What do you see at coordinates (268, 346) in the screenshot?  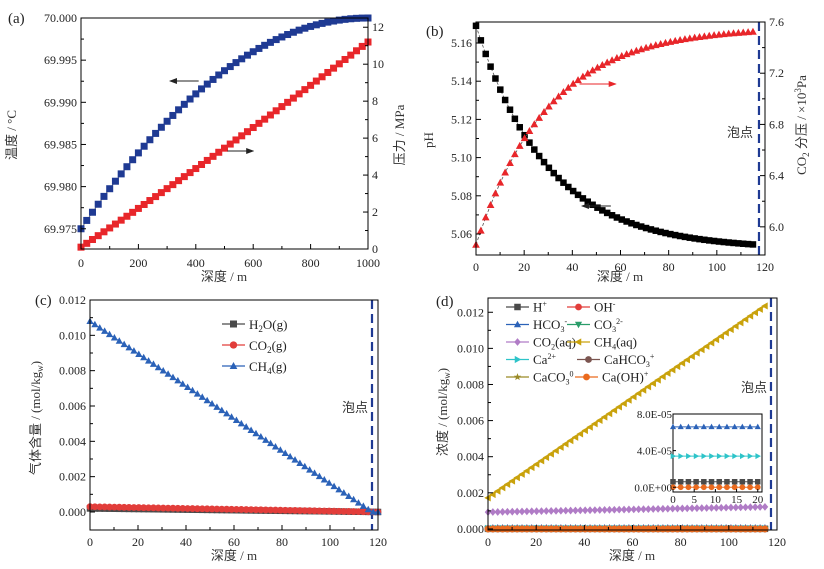 I see `legend-label-co2g: CO2(g)` at bounding box center [268, 346].